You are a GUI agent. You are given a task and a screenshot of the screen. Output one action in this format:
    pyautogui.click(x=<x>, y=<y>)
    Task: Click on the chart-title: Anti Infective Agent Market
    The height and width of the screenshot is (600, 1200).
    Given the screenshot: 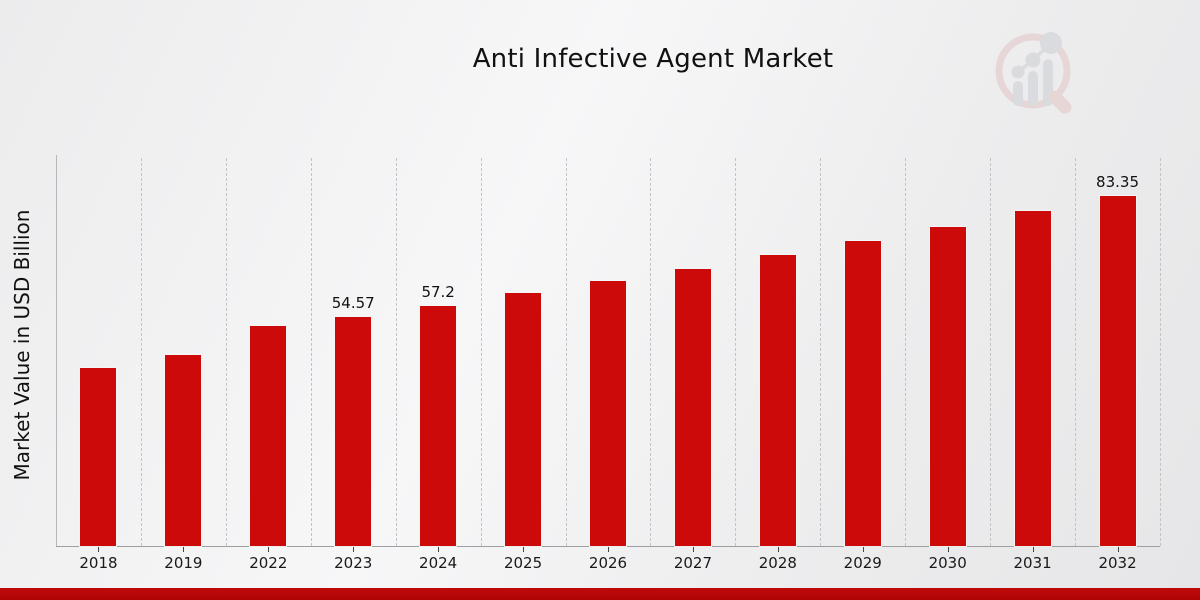 What is the action you would take?
    pyautogui.click(x=653, y=59)
    